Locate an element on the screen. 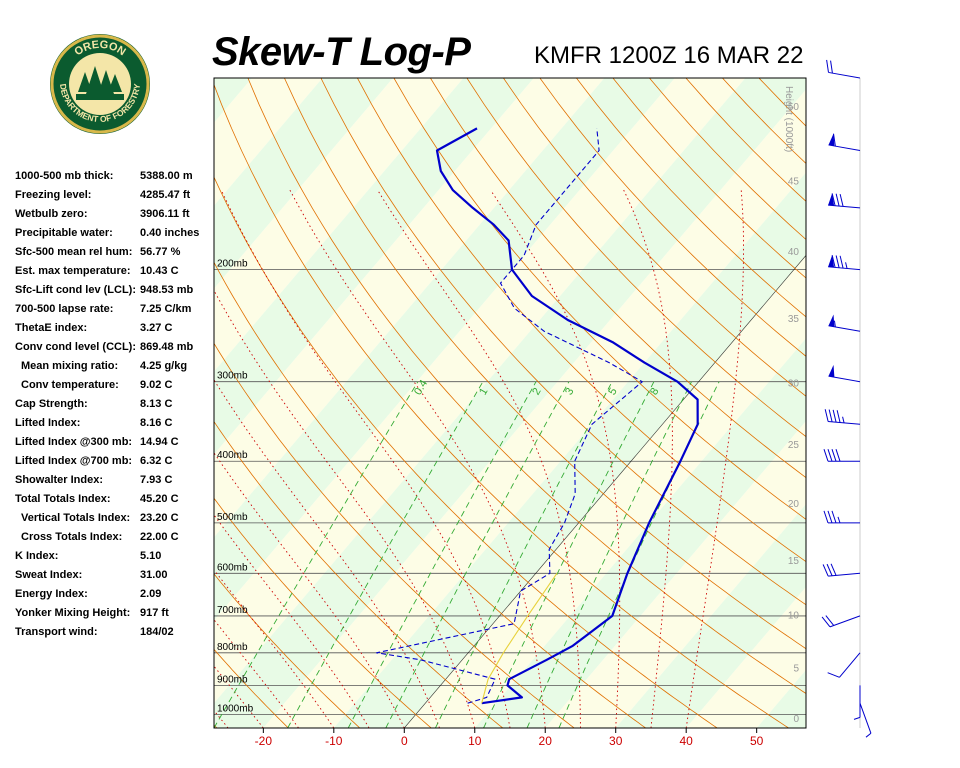 The image size is (960, 768). x-tick-label: 0 is located at coordinates (404, 741).